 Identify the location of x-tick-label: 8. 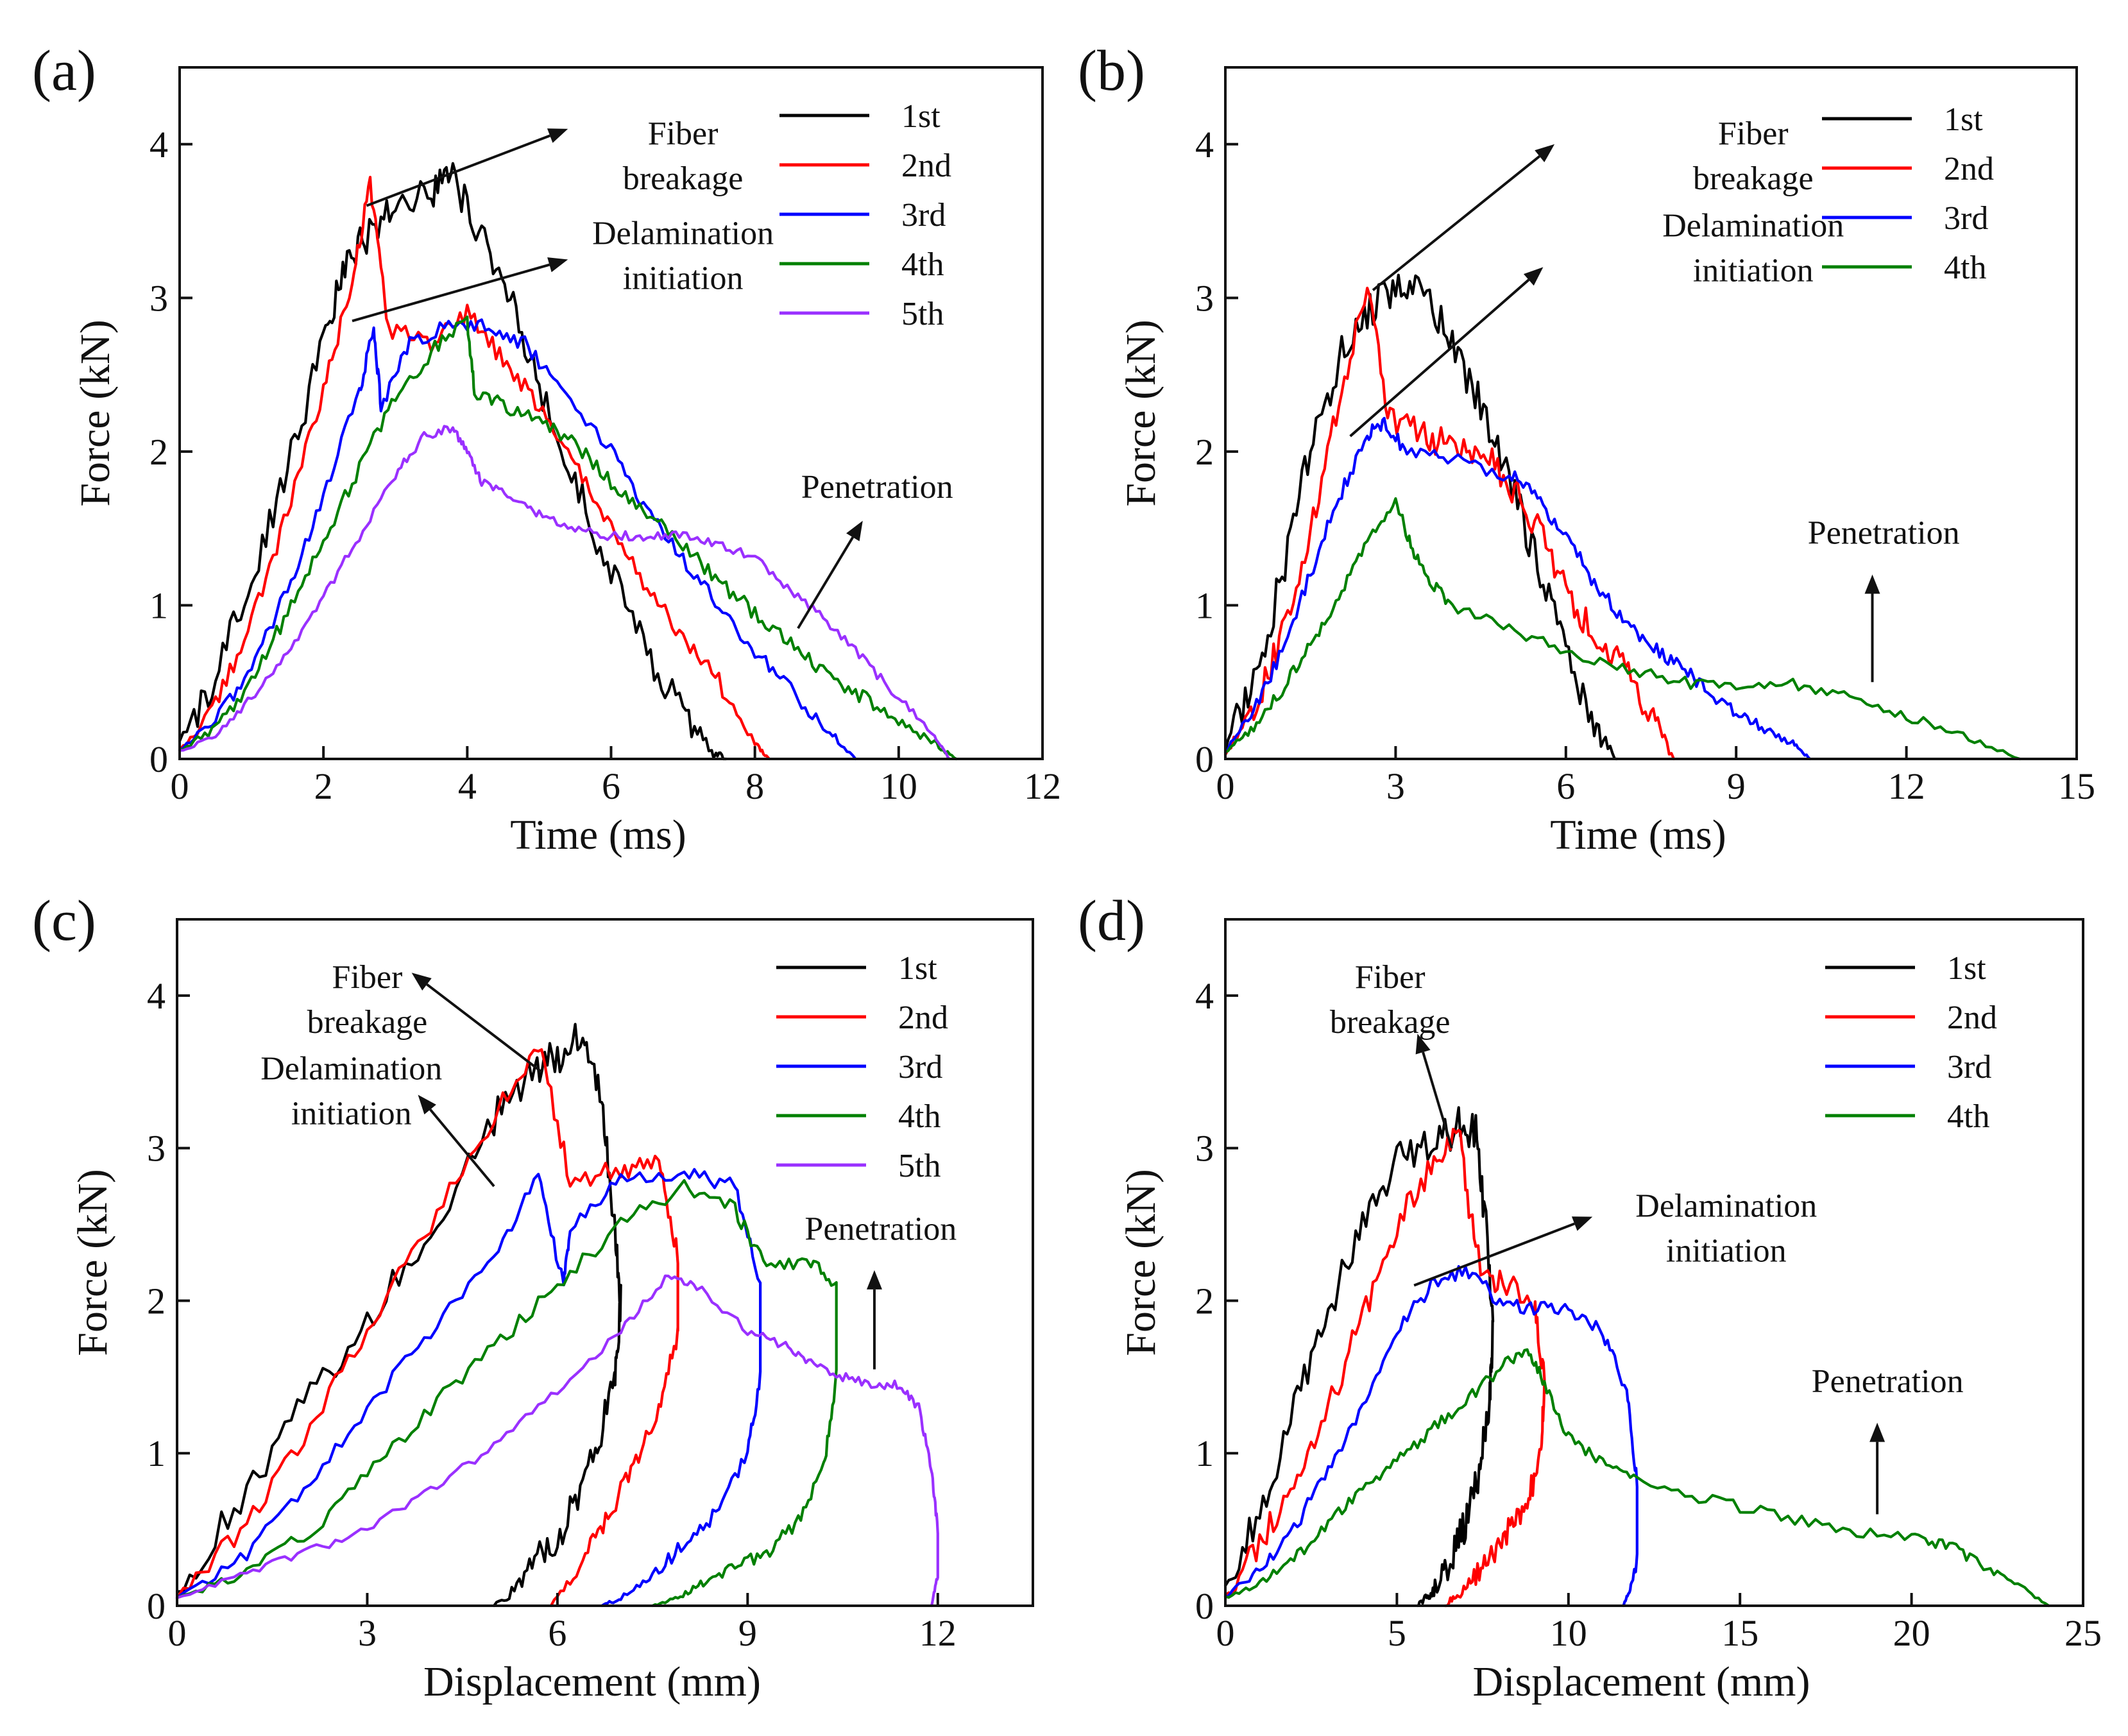
(754, 786).